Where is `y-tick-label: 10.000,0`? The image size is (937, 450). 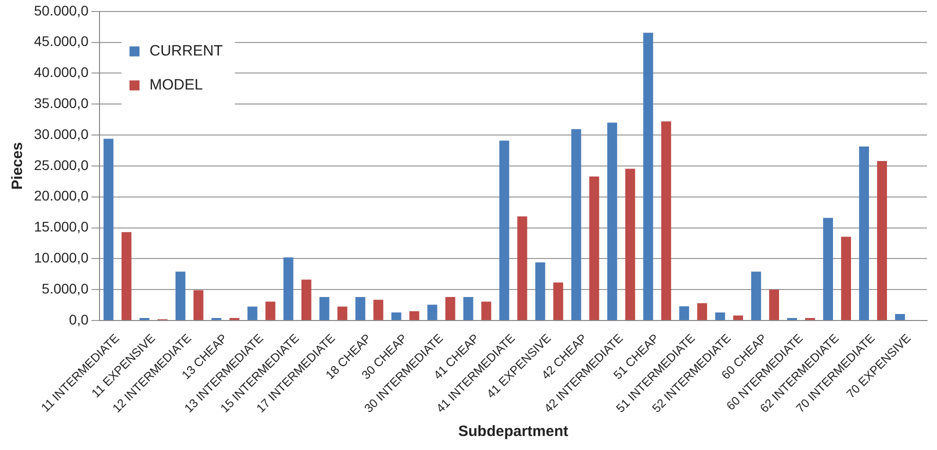
y-tick-label: 10.000,0 is located at coordinates (61, 258).